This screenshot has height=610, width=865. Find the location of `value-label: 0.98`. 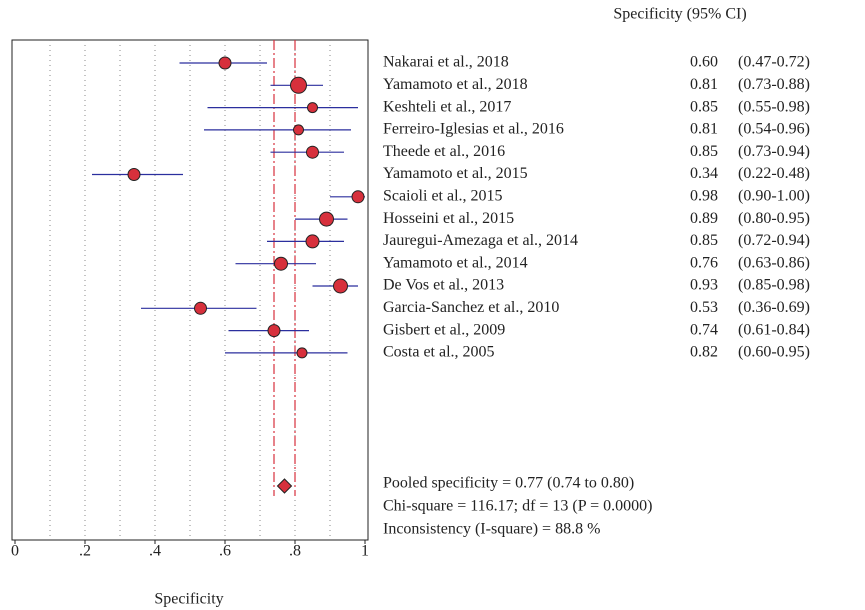

value-label: 0.98 is located at coordinates (704, 195).